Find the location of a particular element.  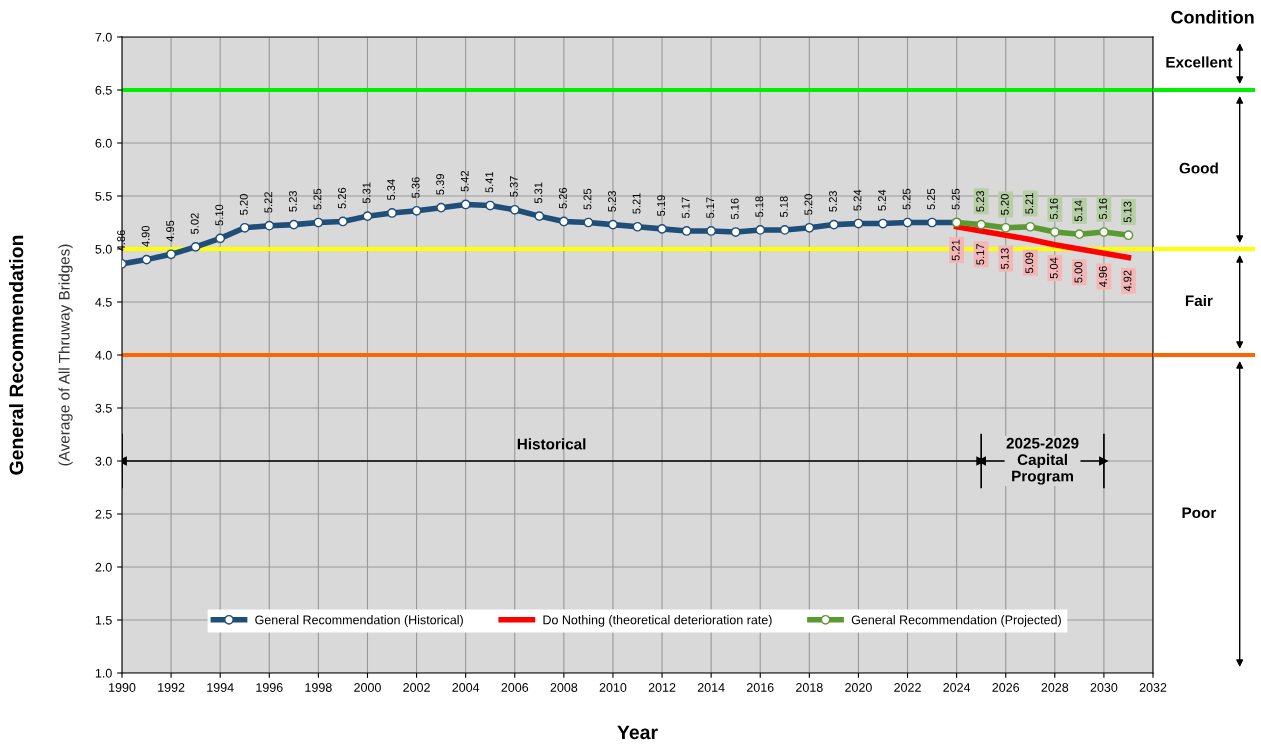

data-label: 5.10 is located at coordinates (219, 215).